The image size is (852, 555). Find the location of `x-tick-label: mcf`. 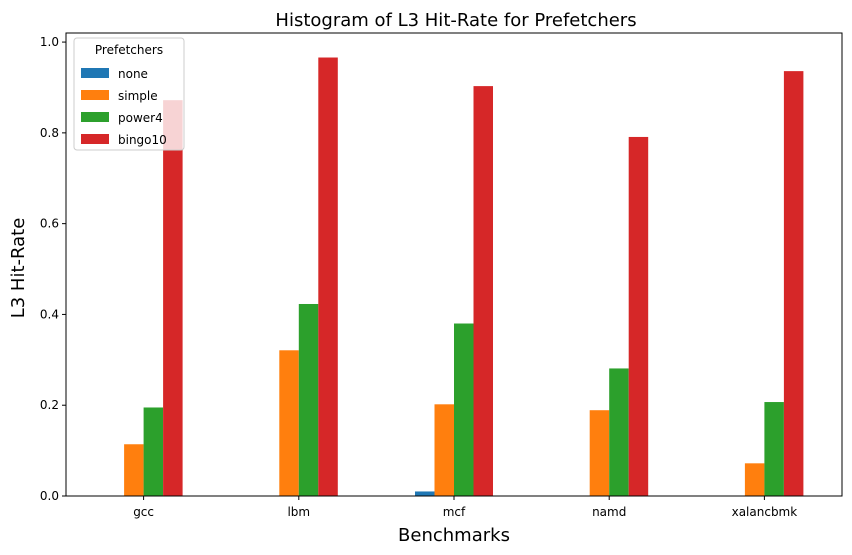

x-tick-label: mcf is located at coordinates (454, 512).